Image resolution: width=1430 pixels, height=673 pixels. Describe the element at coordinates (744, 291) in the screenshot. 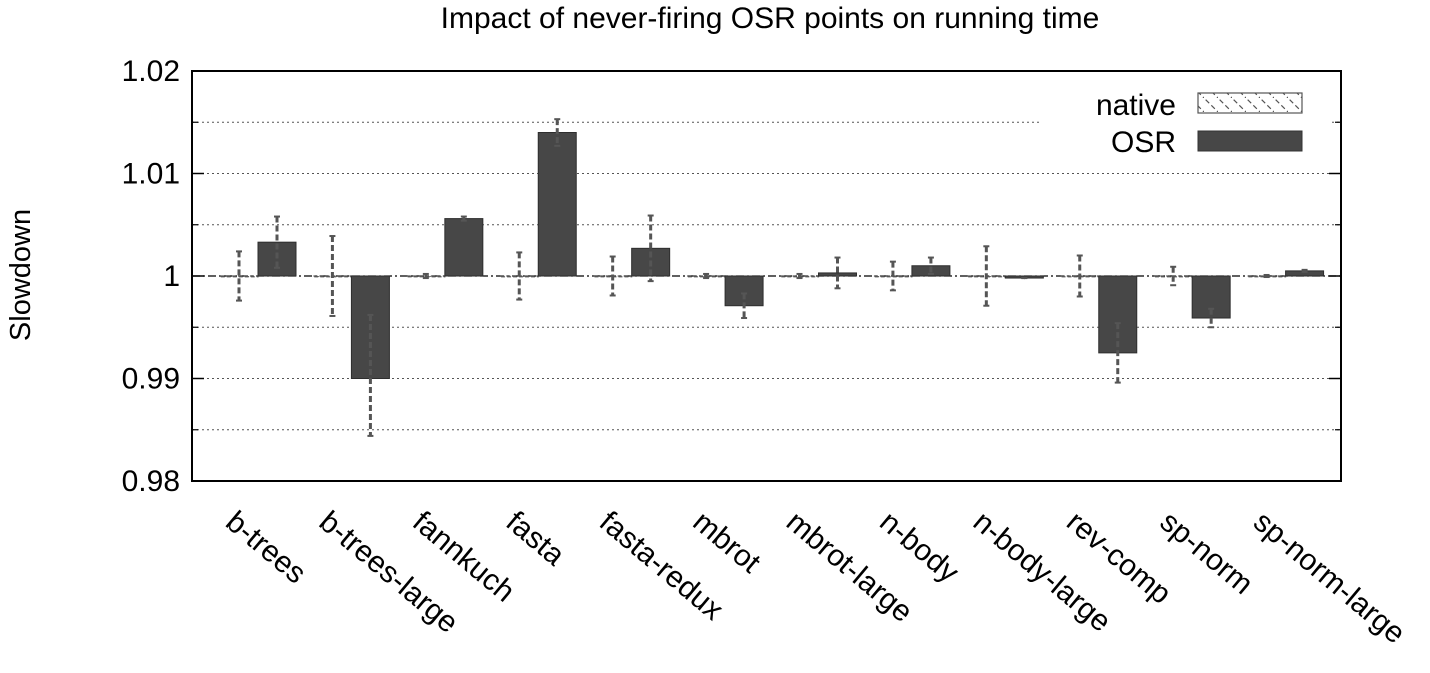

I see `bar-osr-mbrot` at that location.